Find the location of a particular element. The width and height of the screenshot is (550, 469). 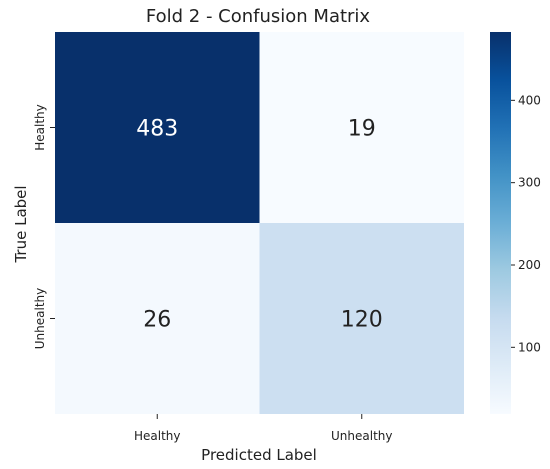

x-axis-ticks: Healthy Unhealthy is located at coordinates (263, 428).